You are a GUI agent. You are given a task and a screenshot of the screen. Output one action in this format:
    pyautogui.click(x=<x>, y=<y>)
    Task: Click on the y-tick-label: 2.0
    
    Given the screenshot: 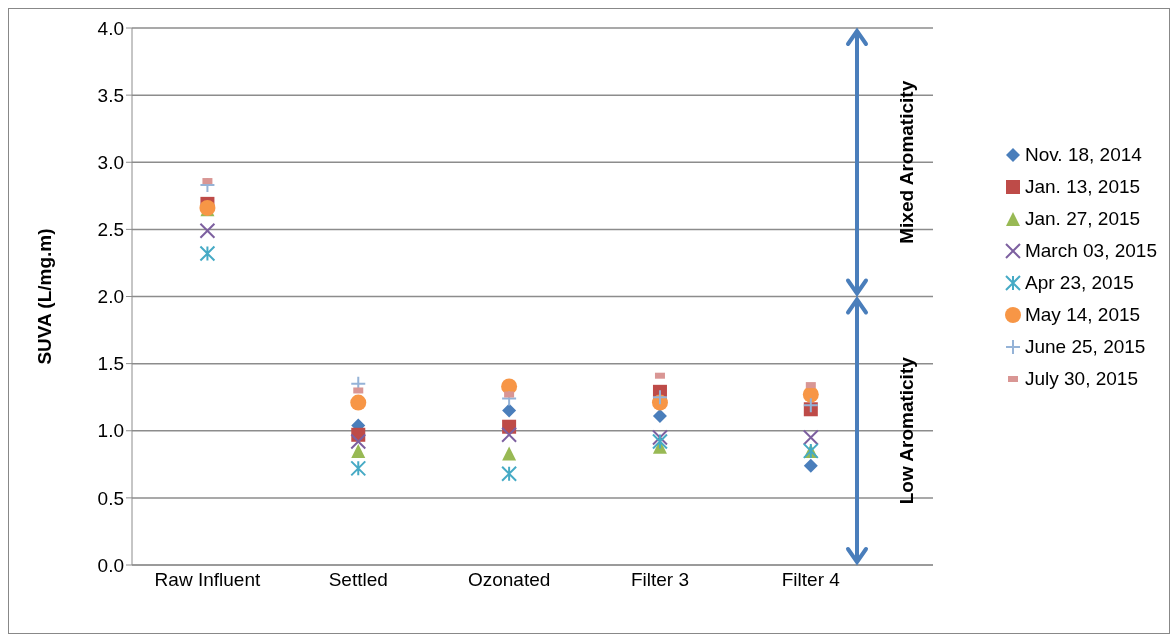 What is the action you would take?
    pyautogui.click(x=110, y=297)
    